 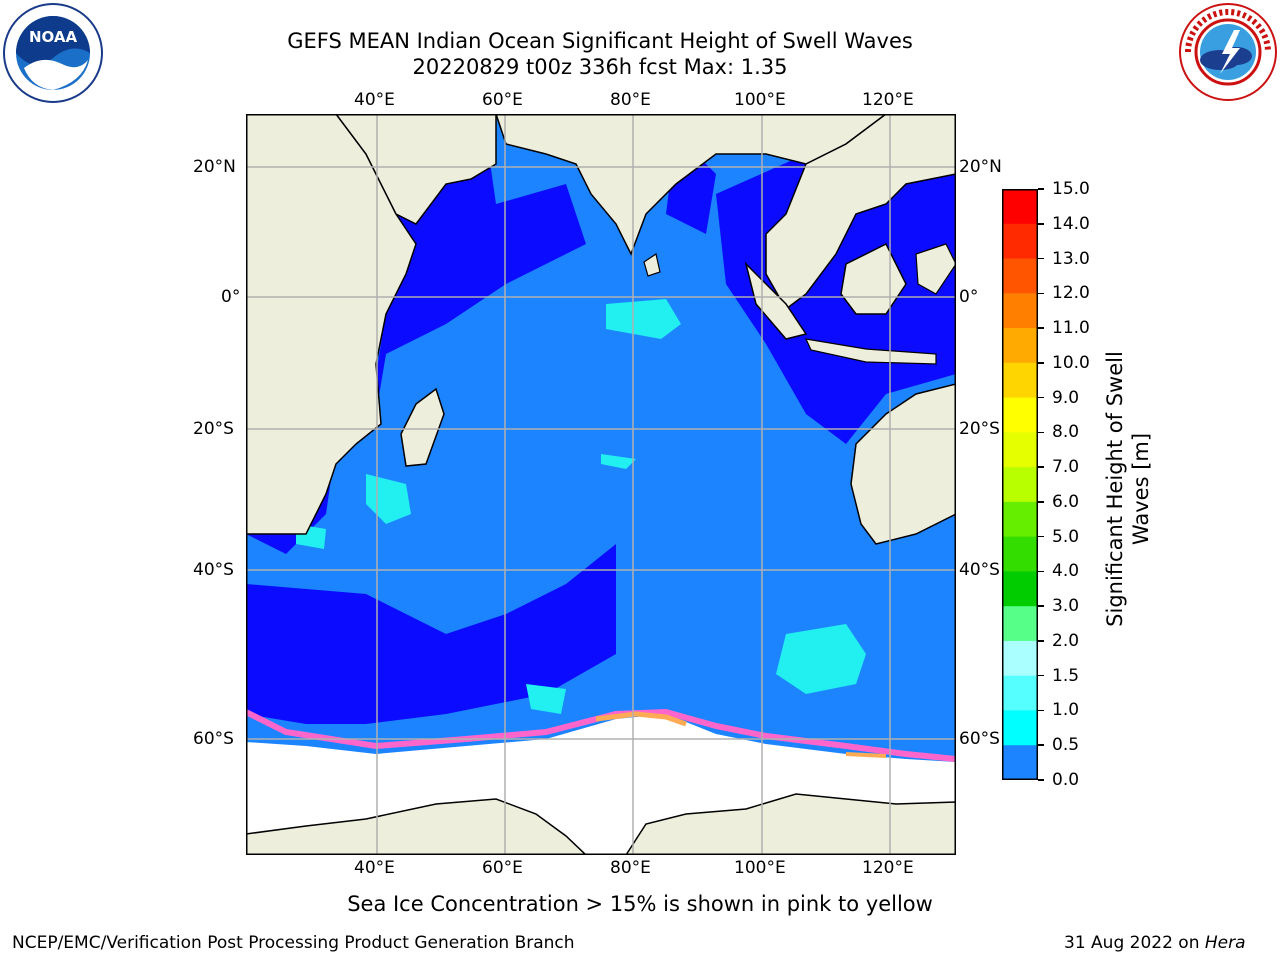 What do you see at coordinates (1066, 606) in the screenshot?
I see `colorbar-tick-label: 3.0` at bounding box center [1066, 606].